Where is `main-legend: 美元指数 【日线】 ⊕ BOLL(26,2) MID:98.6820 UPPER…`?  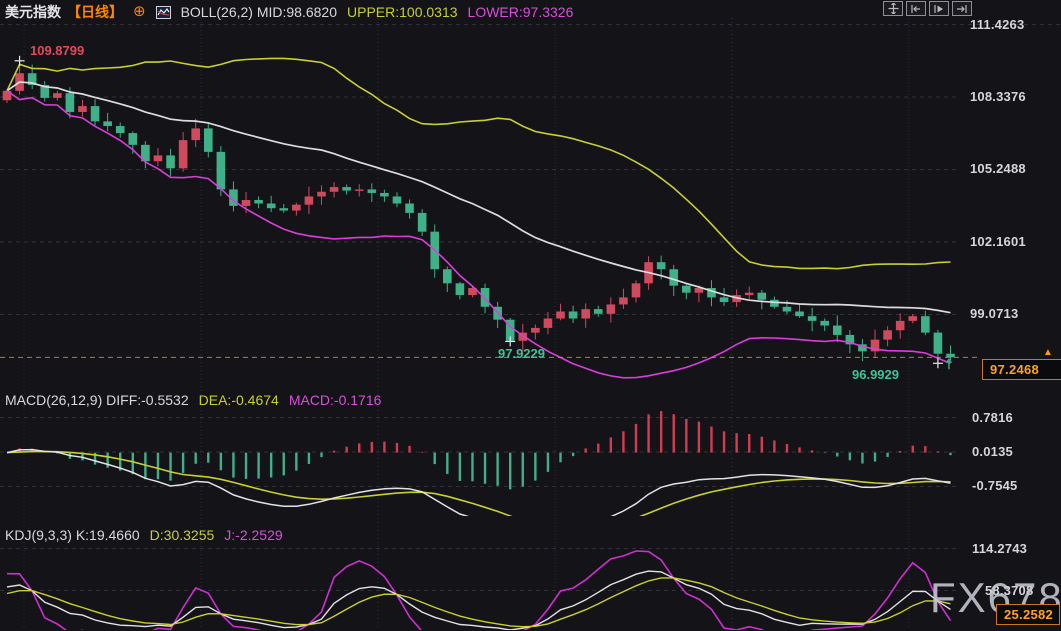
main-legend: 美元指数 【日线】 ⊕ BOLL(26,2) MID:98.6820 UPPER… is located at coordinates (289, 12).